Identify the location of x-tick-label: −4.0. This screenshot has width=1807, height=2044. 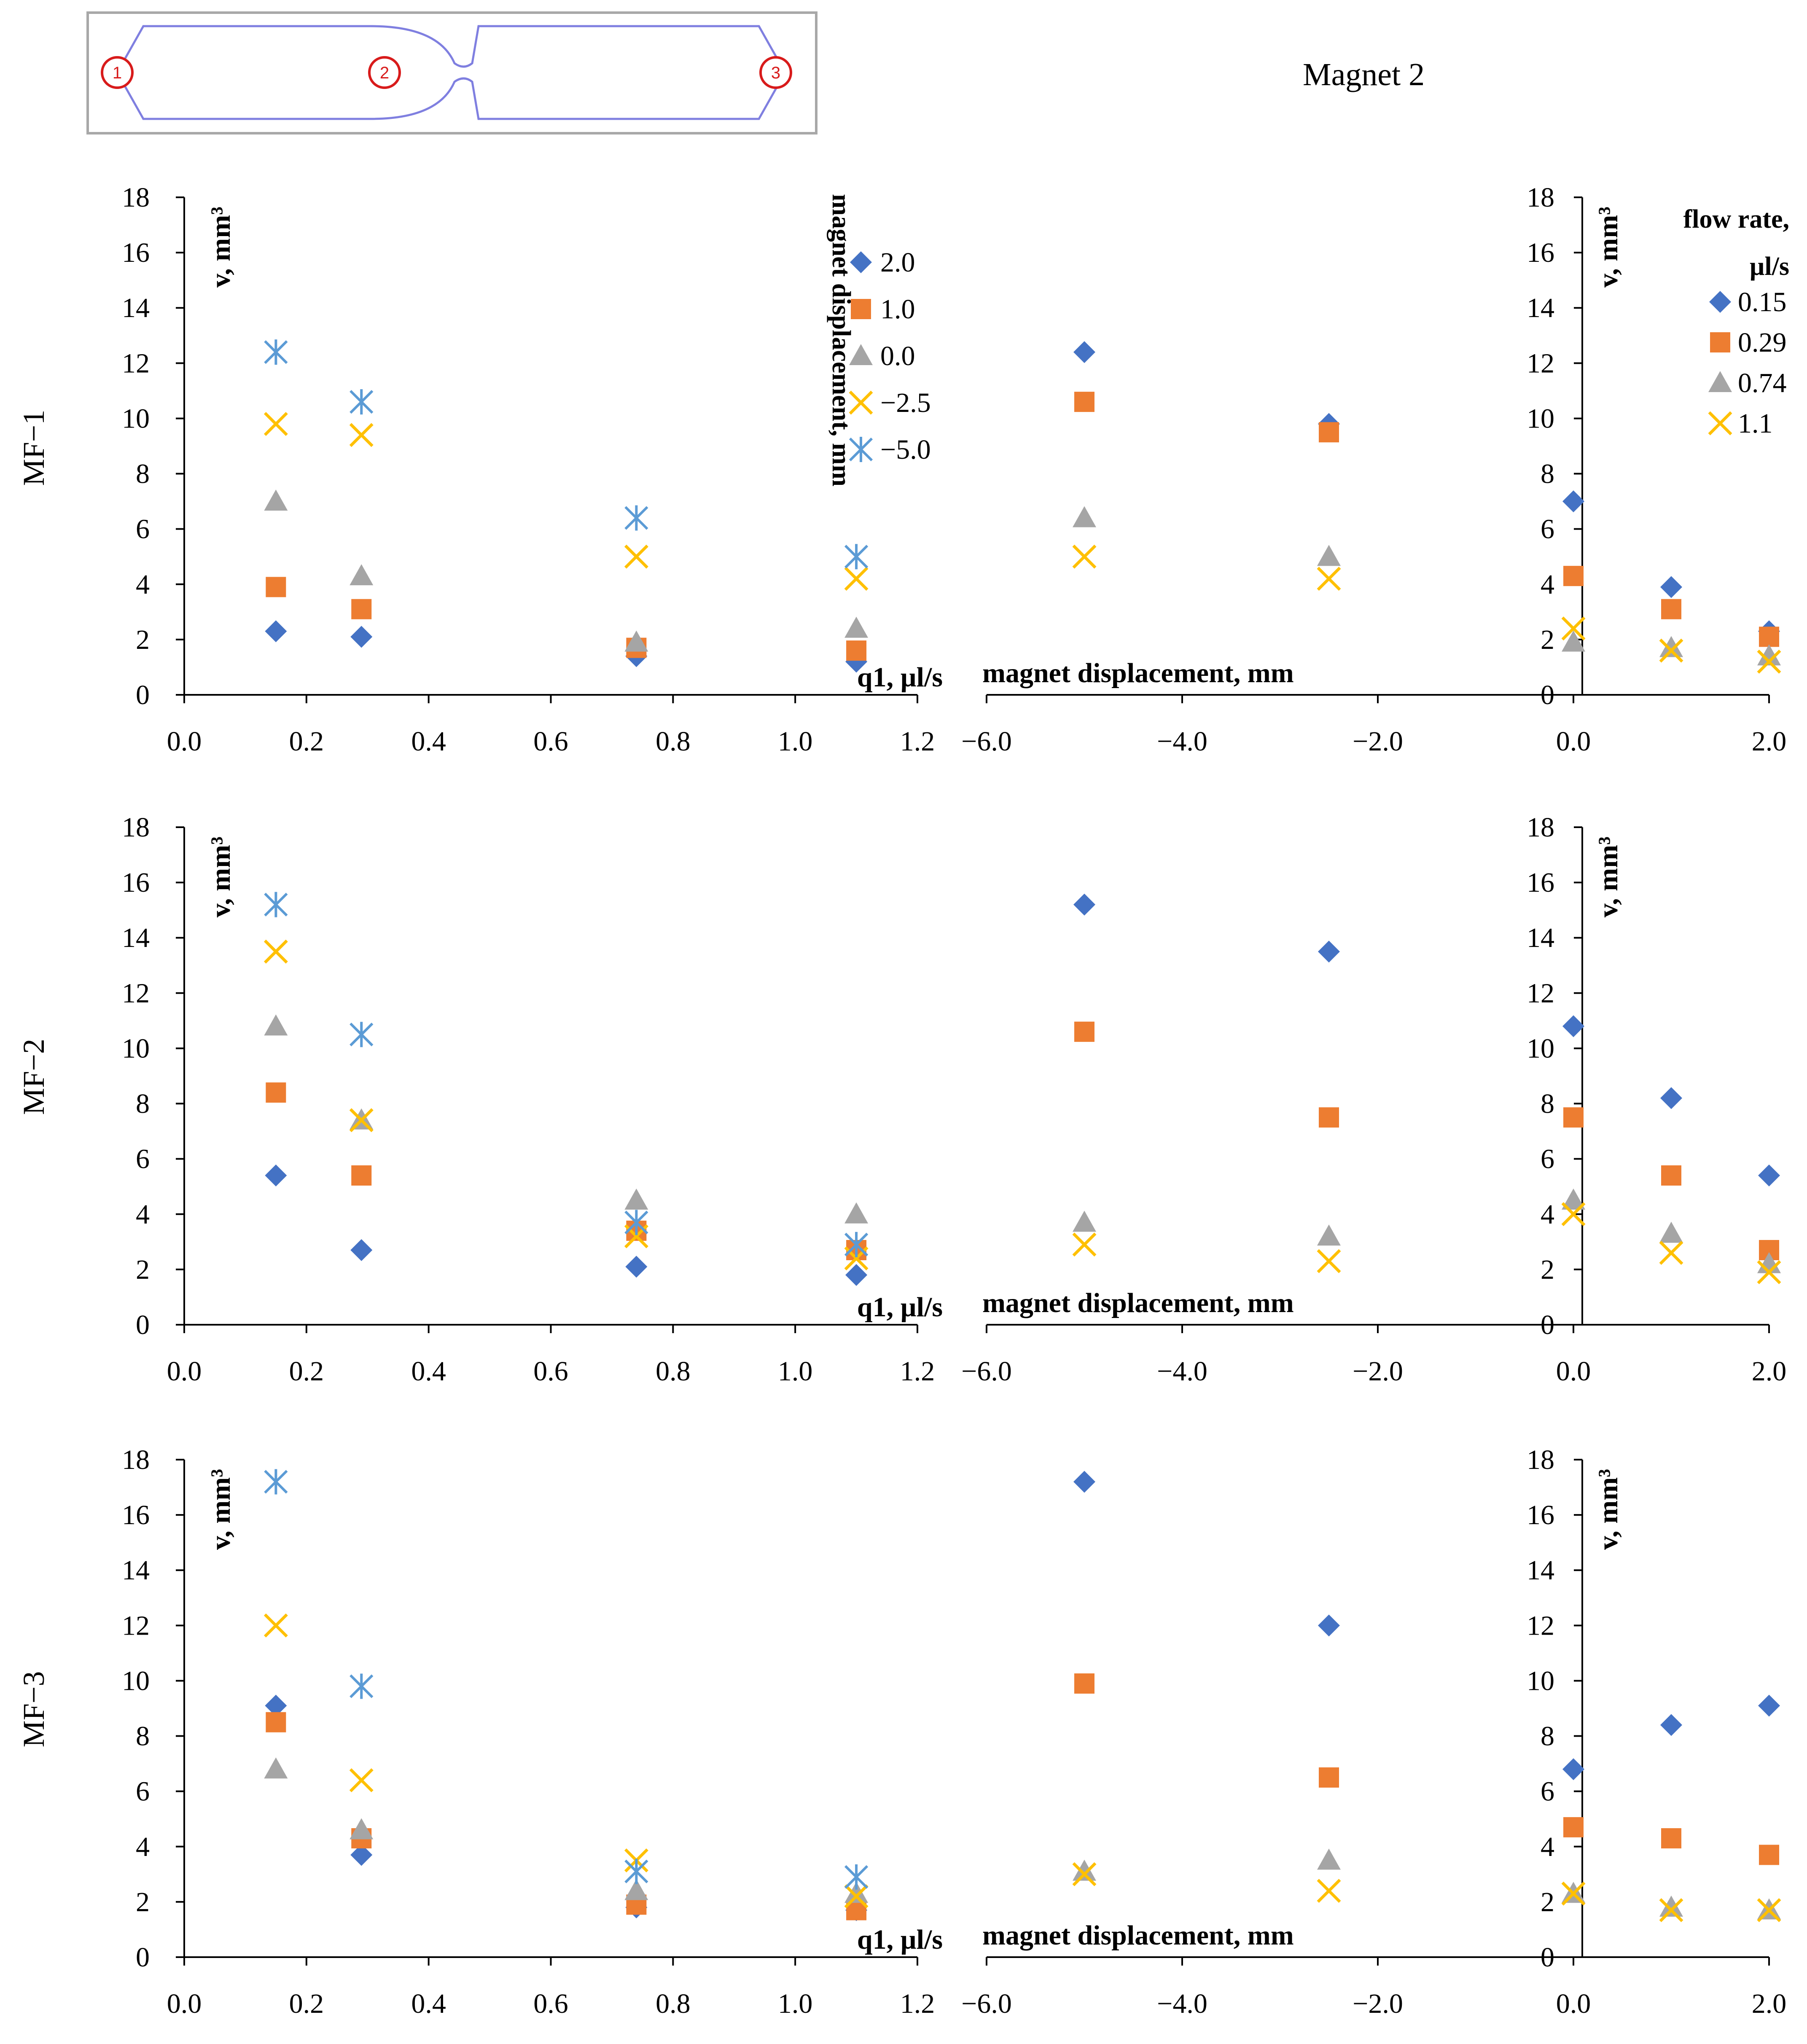
(1182, 1372).